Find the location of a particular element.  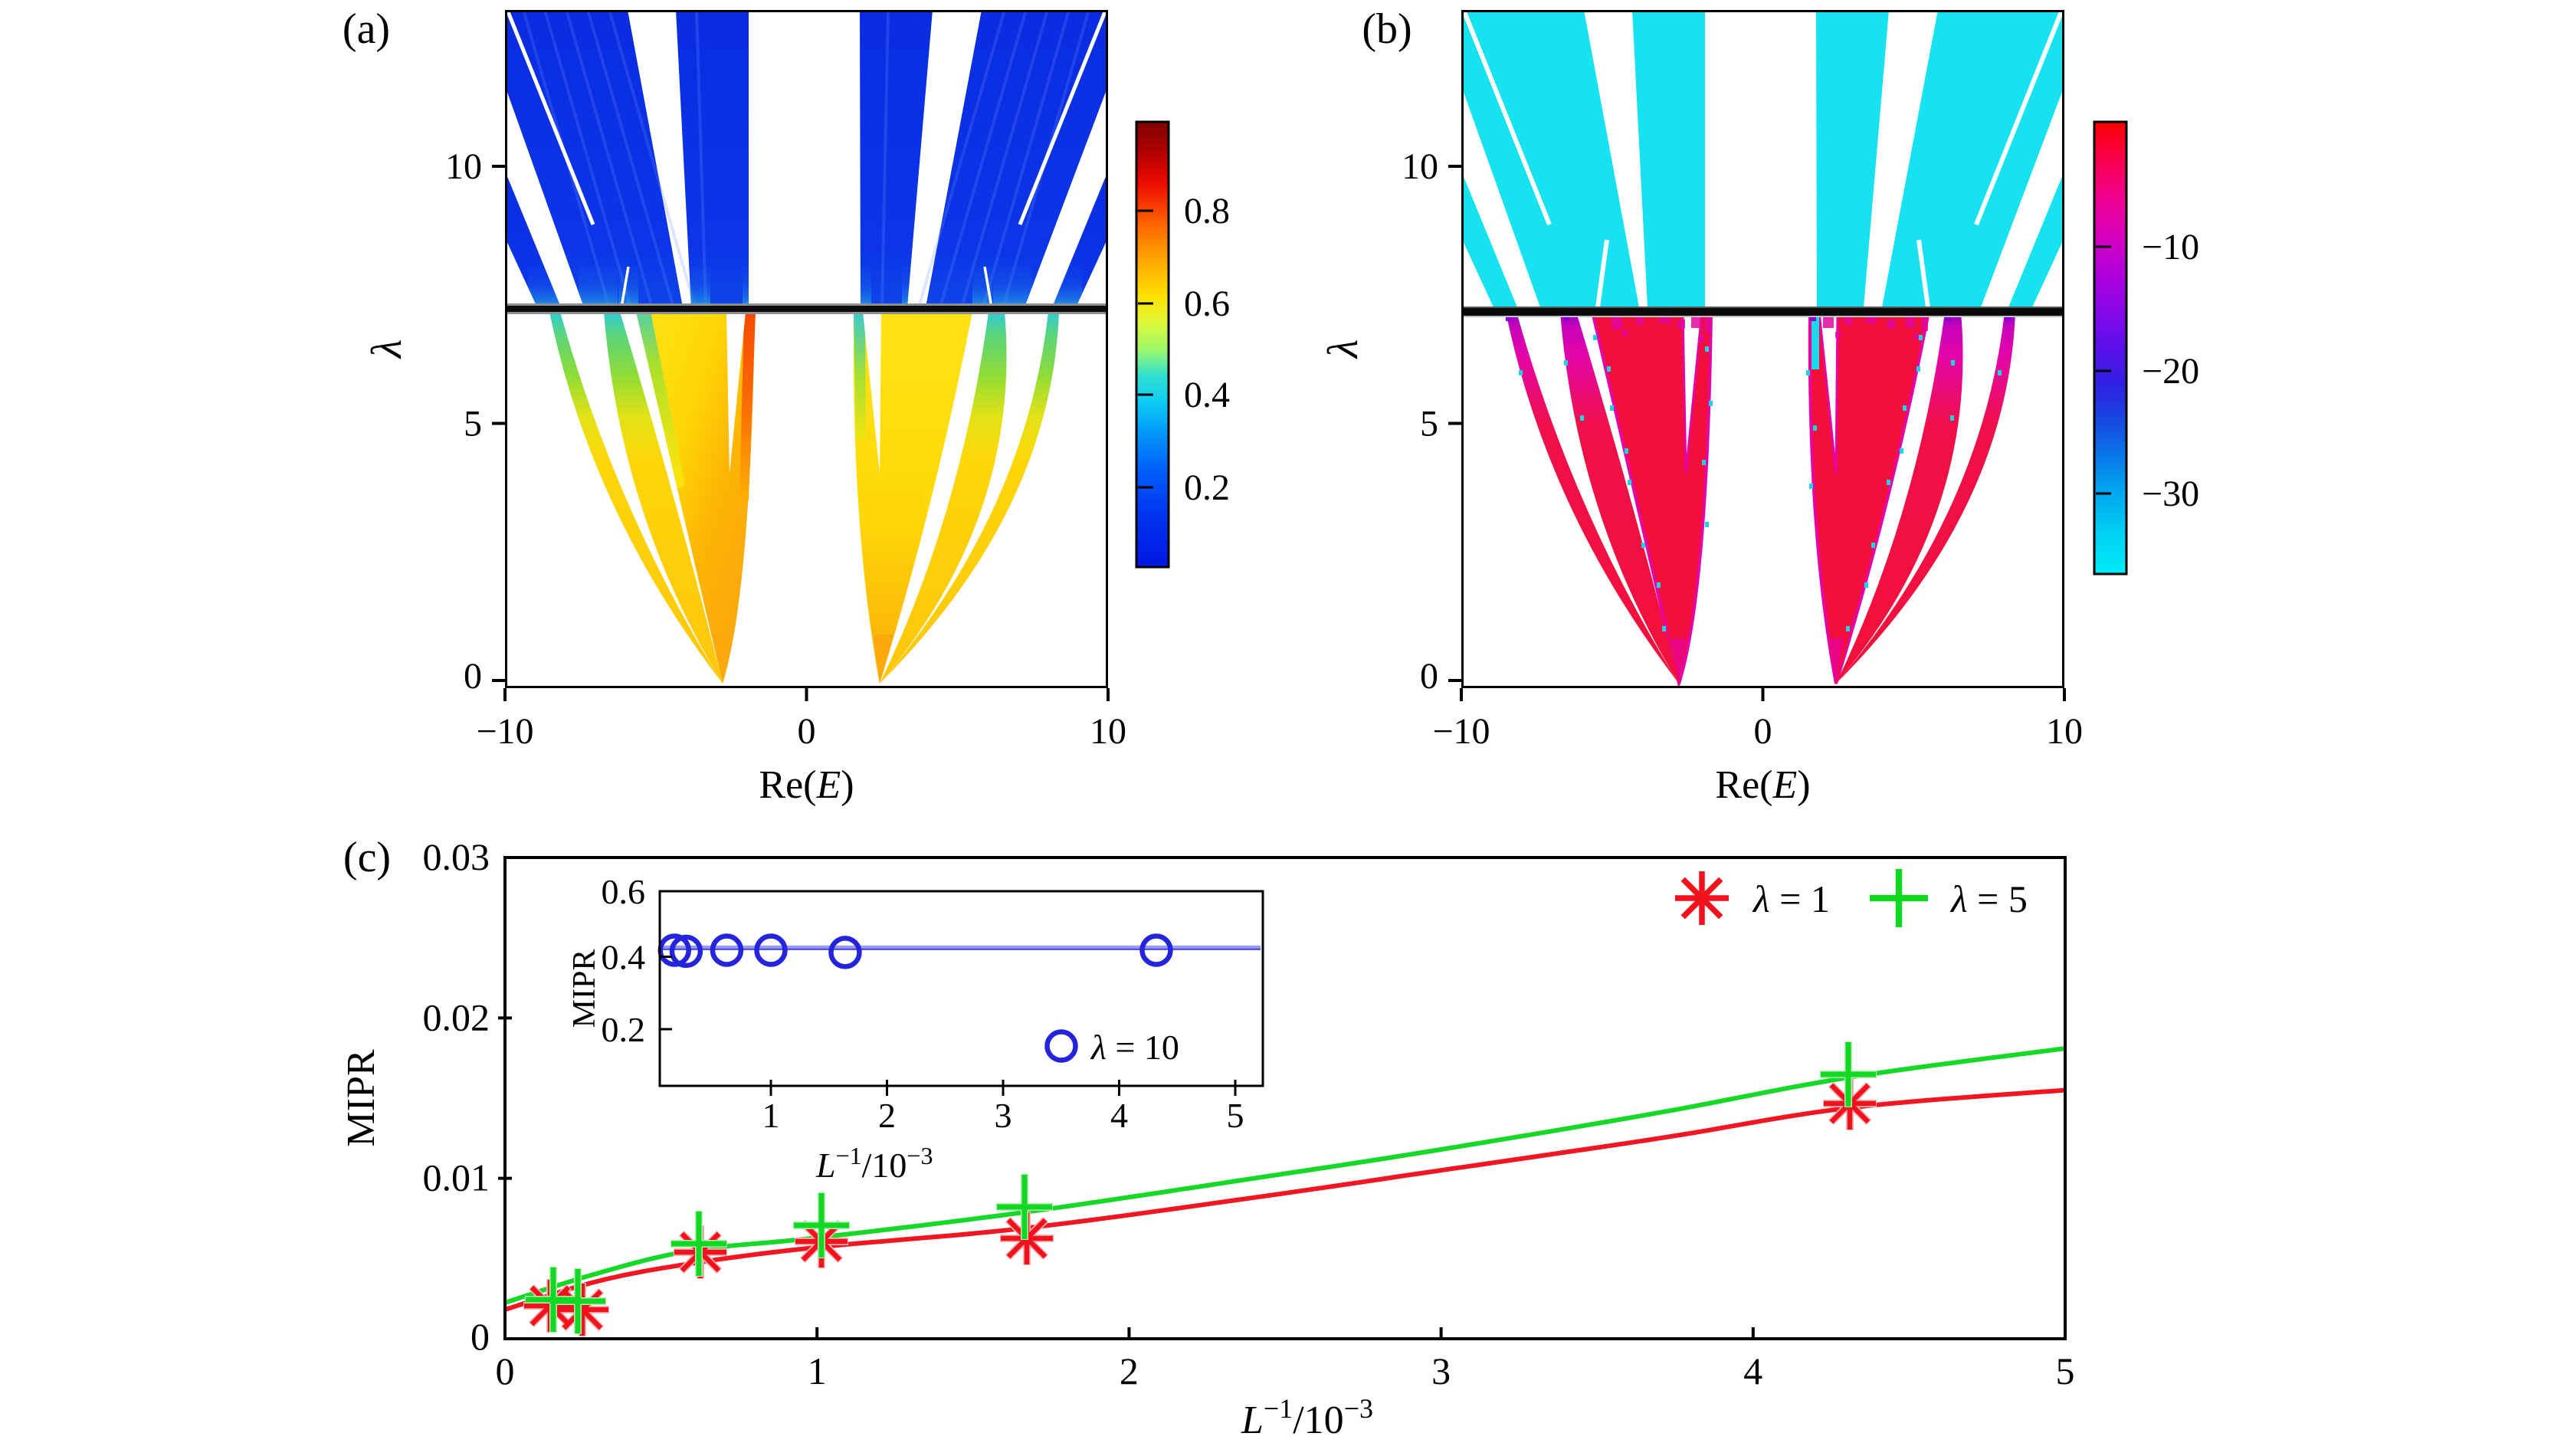

svg-text: 0.8 is located at coordinates (1207, 211).